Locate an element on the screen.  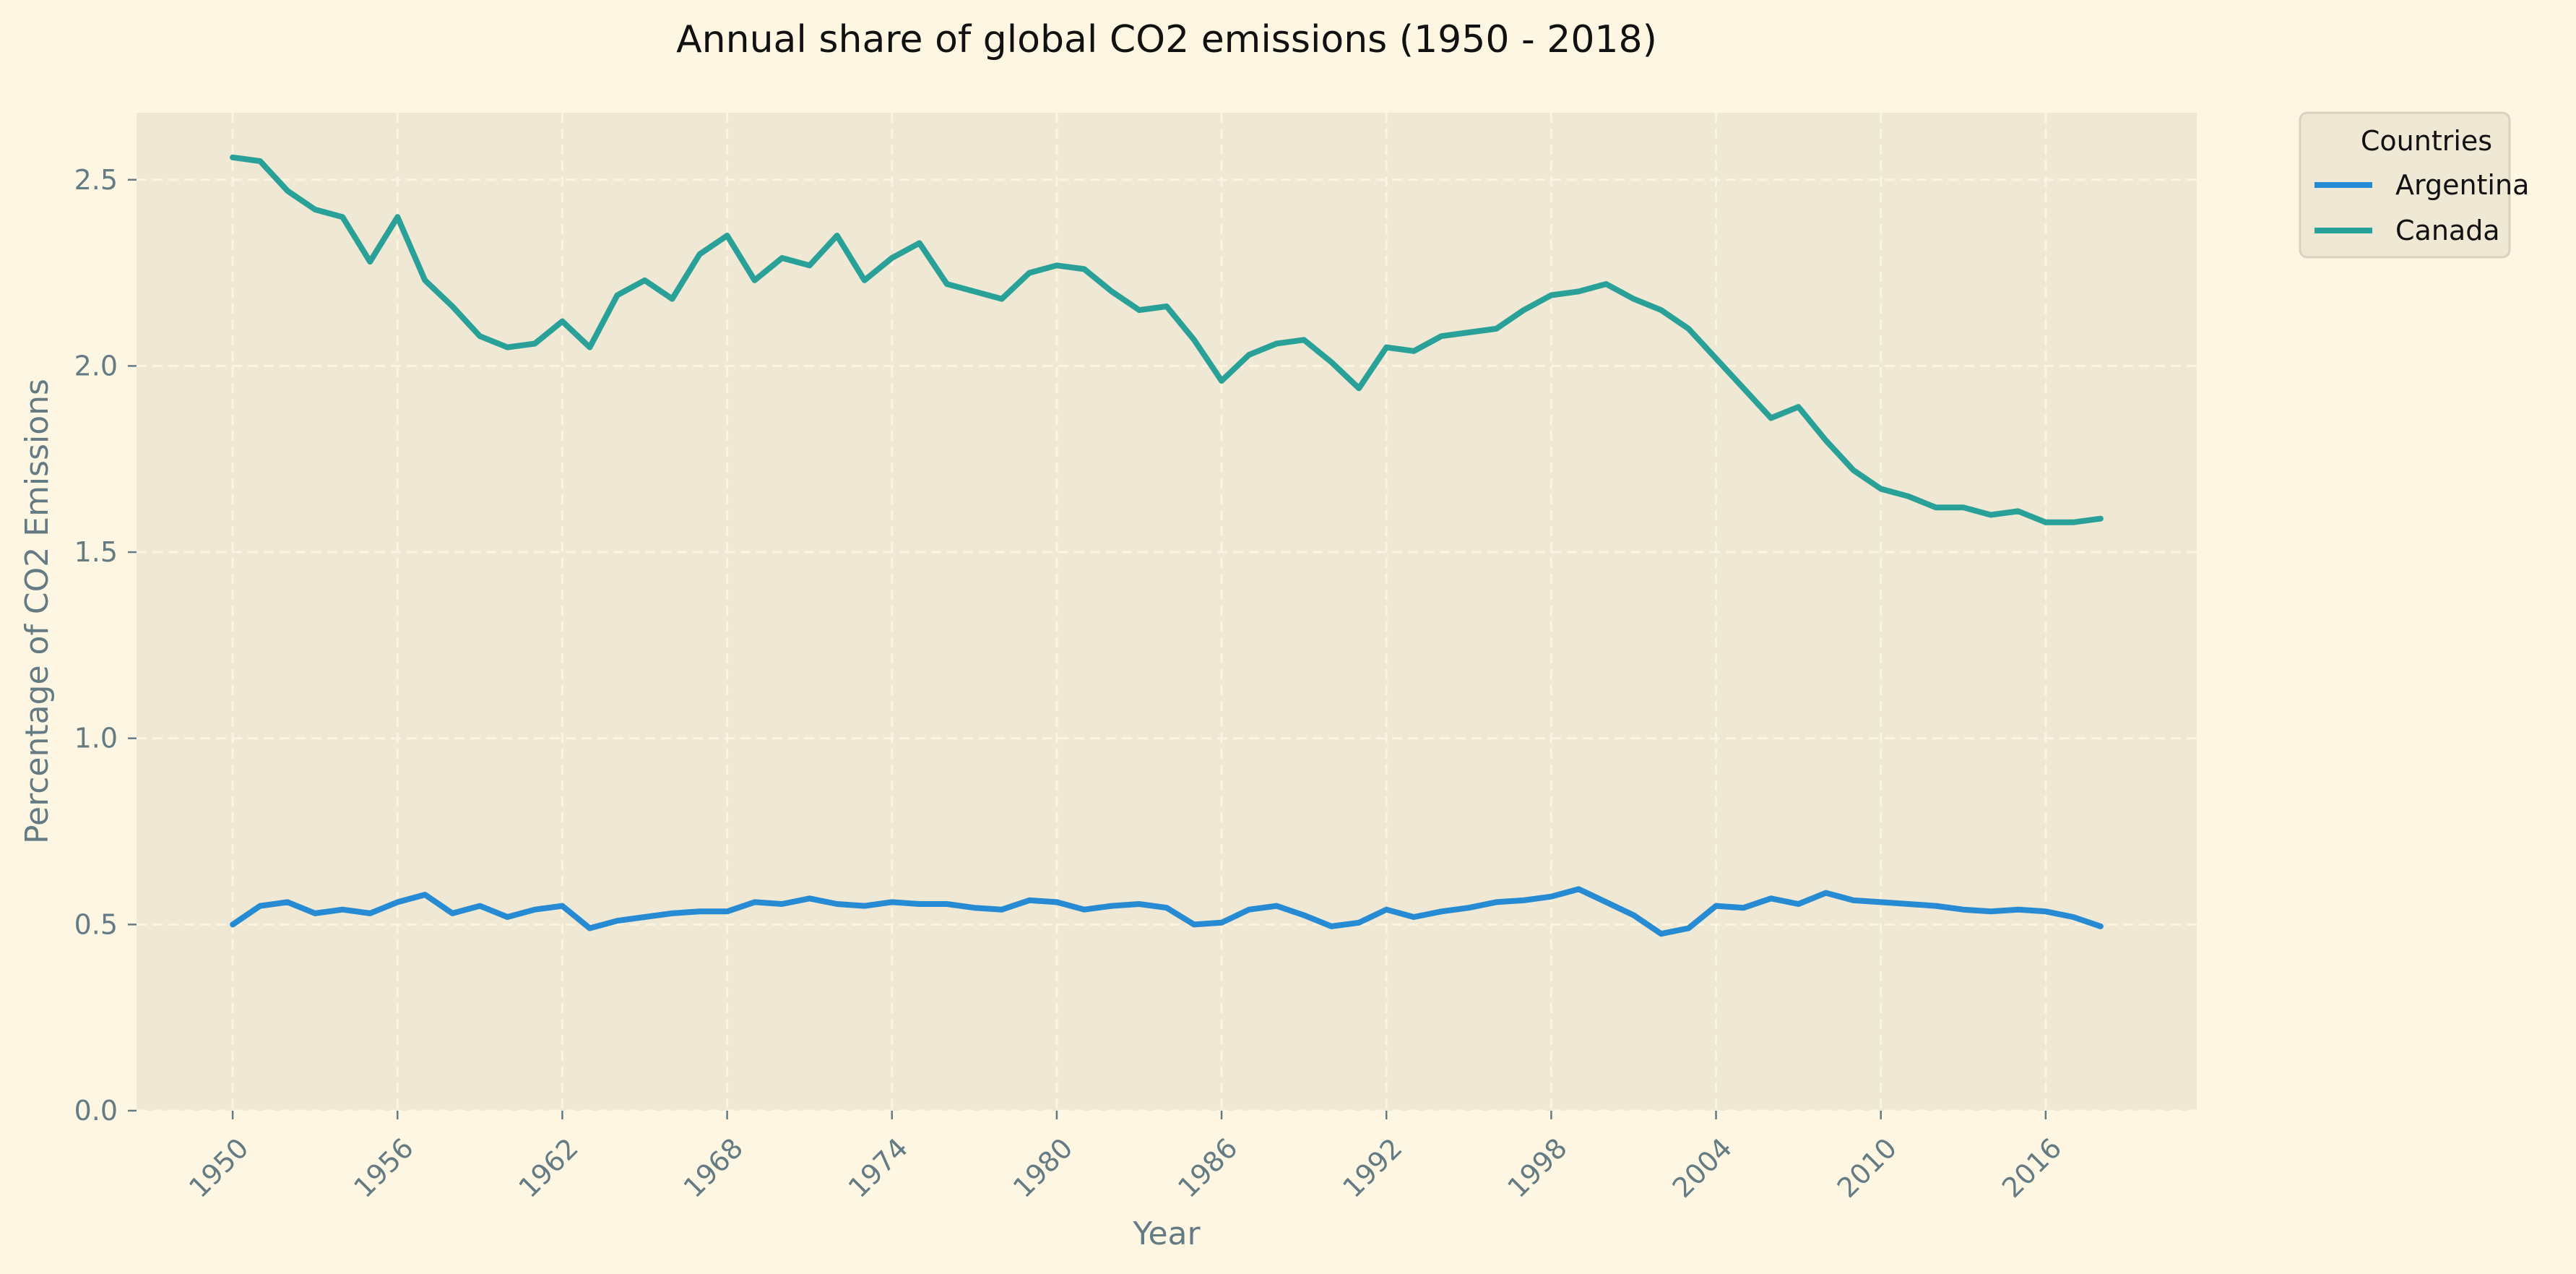
y-tick-label: 0.5 is located at coordinates (96, 924).